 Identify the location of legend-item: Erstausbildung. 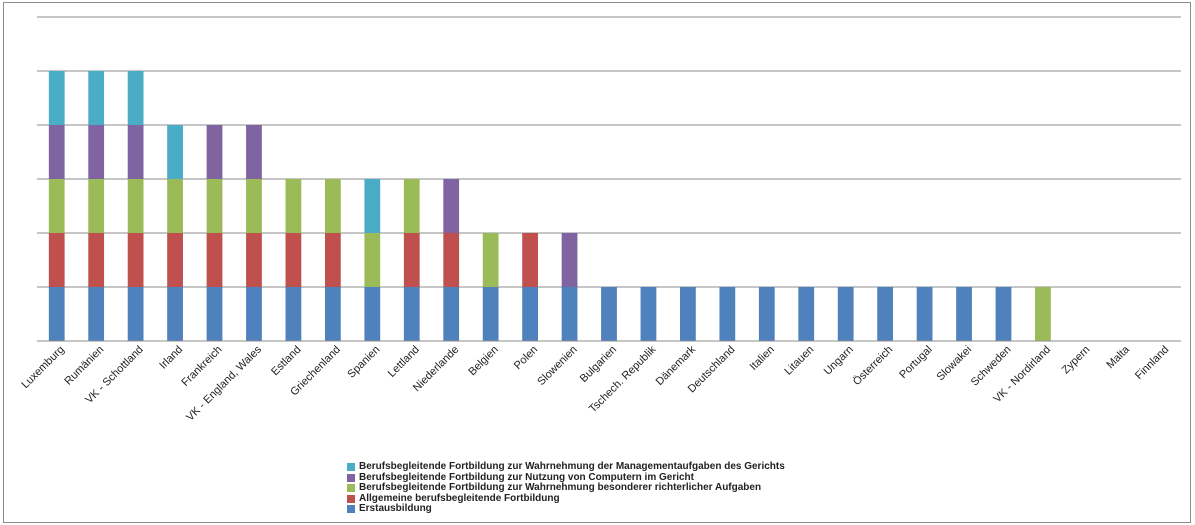
(566, 509).